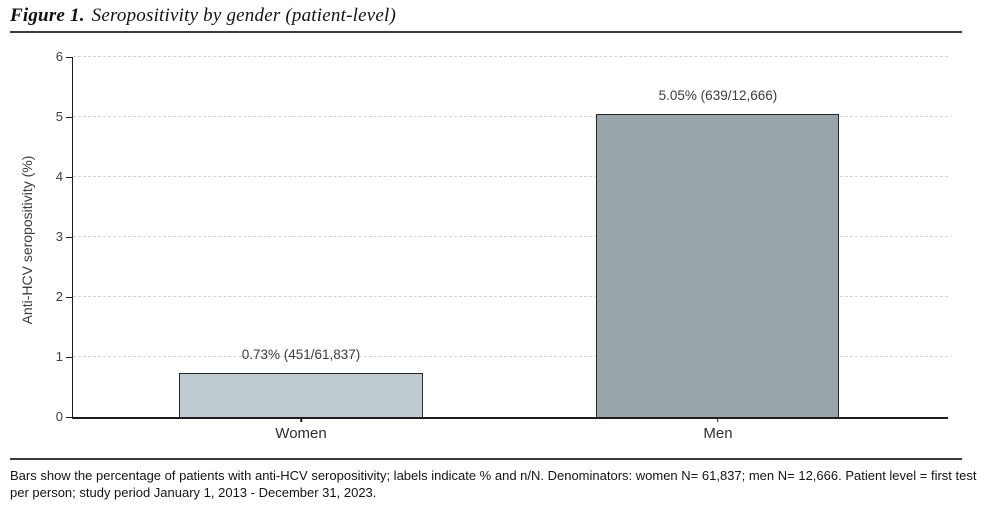 This screenshot has height=514, width=1006. I want to click on figure-label: Figure 1., so click(47, 15).